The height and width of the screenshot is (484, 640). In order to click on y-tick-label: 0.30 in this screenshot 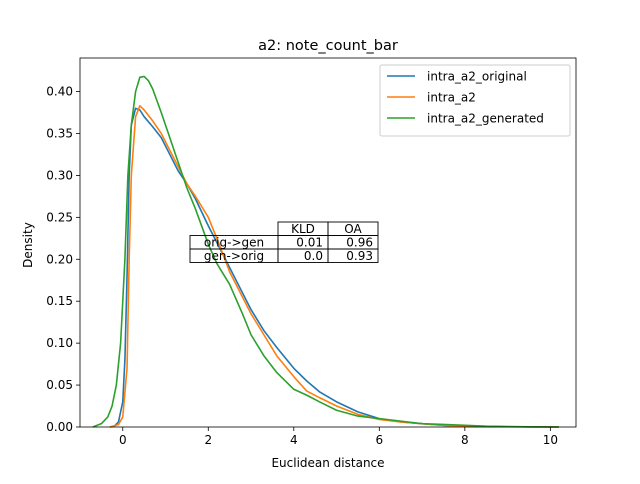, I will do `click(59, 175)`.